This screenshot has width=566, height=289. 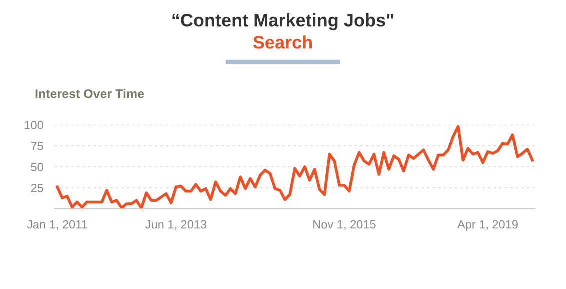 What do you see at coordinates (345, 225) in the screenshot?
I see `x-tick-label: Nov 1, 2015` at bounding box center [345, 225].